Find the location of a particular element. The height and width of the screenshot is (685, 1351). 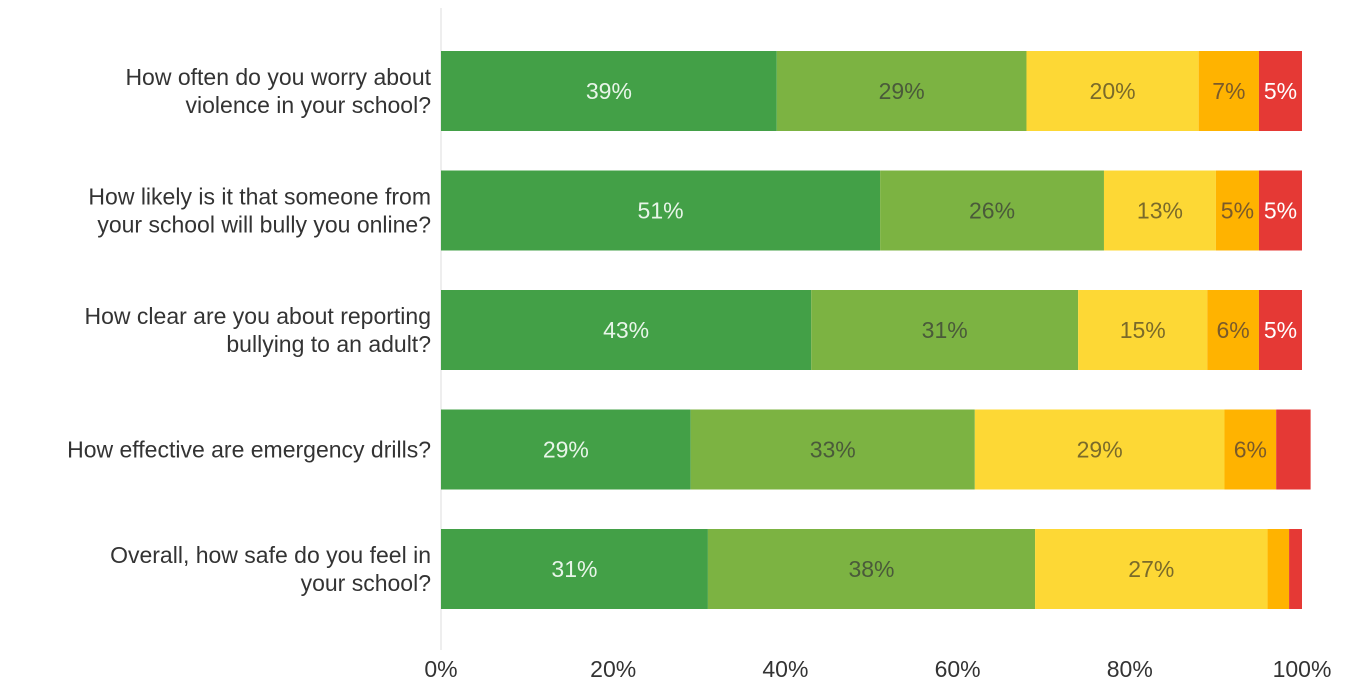

x-tick-label: 100% is located at coordinates (1302, 669).